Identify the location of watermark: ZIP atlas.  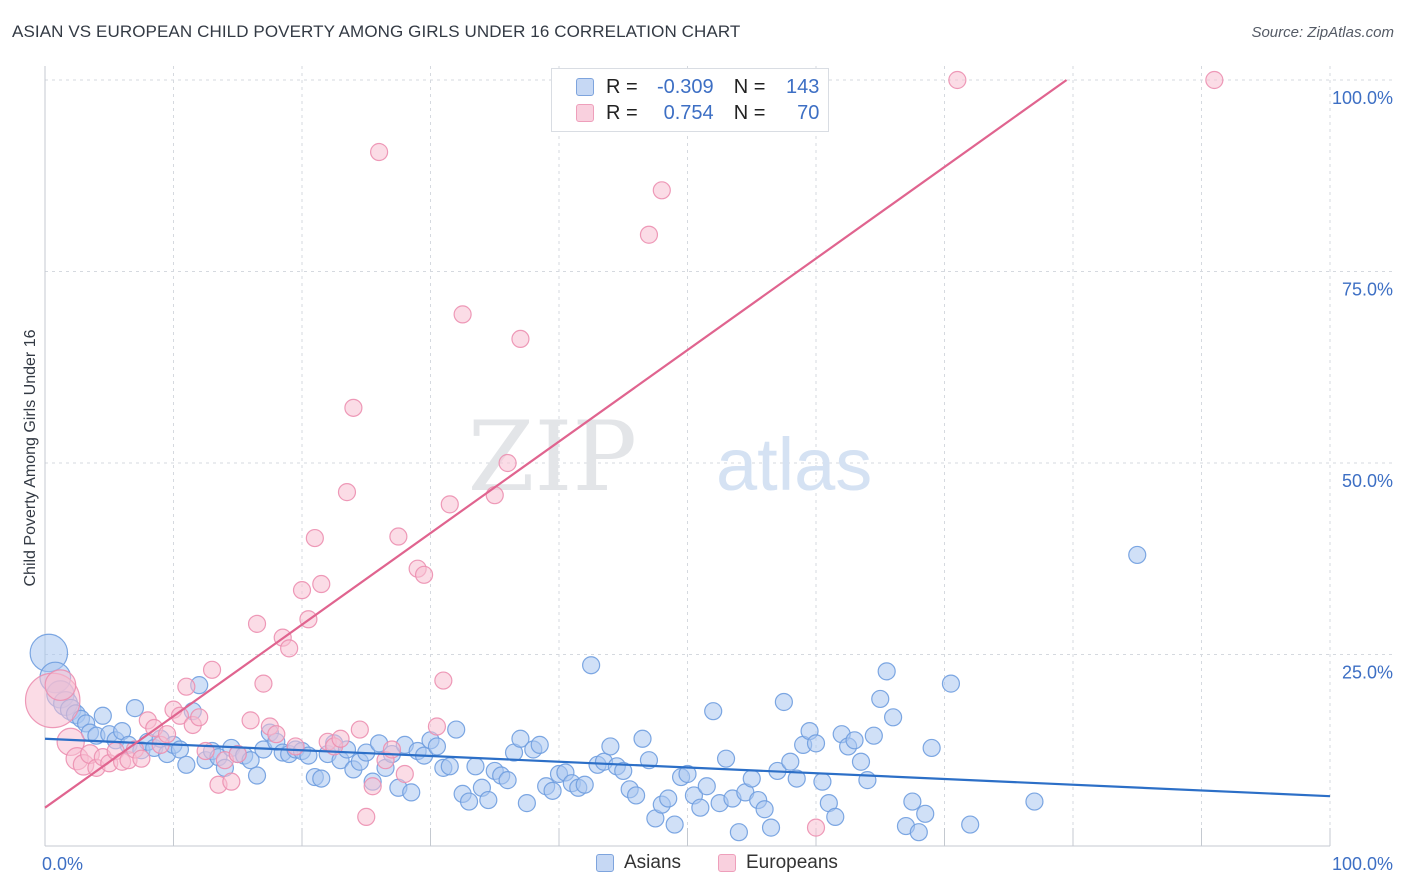
(670, 457).